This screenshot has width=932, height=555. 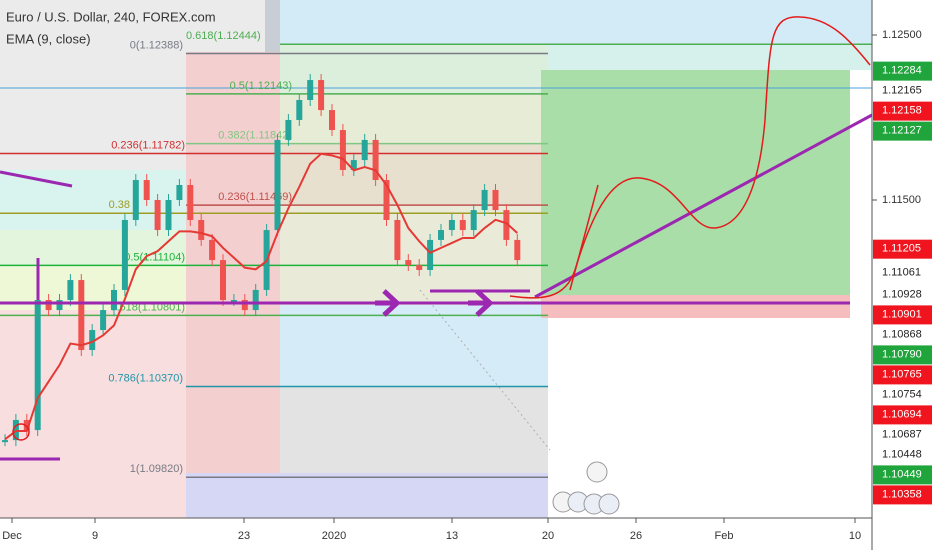 I want to click on fib-label: 1(1.09820), so click(x=156, y=469).